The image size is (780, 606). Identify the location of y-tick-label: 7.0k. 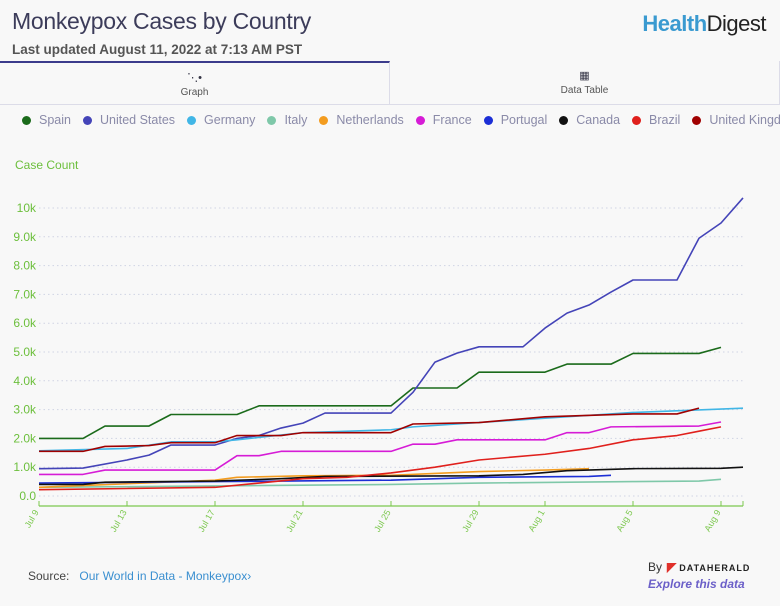
(25, 294).